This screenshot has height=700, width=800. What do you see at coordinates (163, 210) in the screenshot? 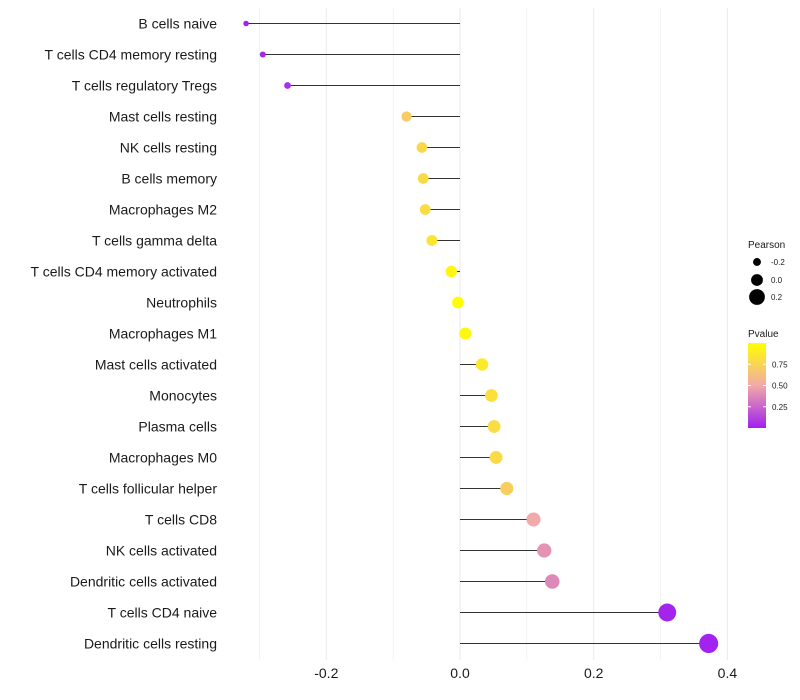
I see `category-label-6: Macrophages M2` at bounding box center [163, 210].